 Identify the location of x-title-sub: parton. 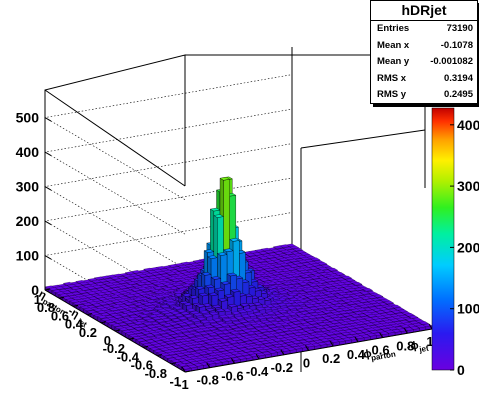
(383, 355).